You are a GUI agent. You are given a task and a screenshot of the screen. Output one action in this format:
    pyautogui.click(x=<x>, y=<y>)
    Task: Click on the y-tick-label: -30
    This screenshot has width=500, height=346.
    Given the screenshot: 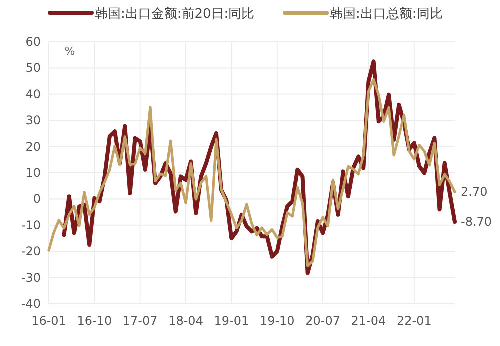 What is the action you would take?
    pyautogui.click(x=31, y=277)
    